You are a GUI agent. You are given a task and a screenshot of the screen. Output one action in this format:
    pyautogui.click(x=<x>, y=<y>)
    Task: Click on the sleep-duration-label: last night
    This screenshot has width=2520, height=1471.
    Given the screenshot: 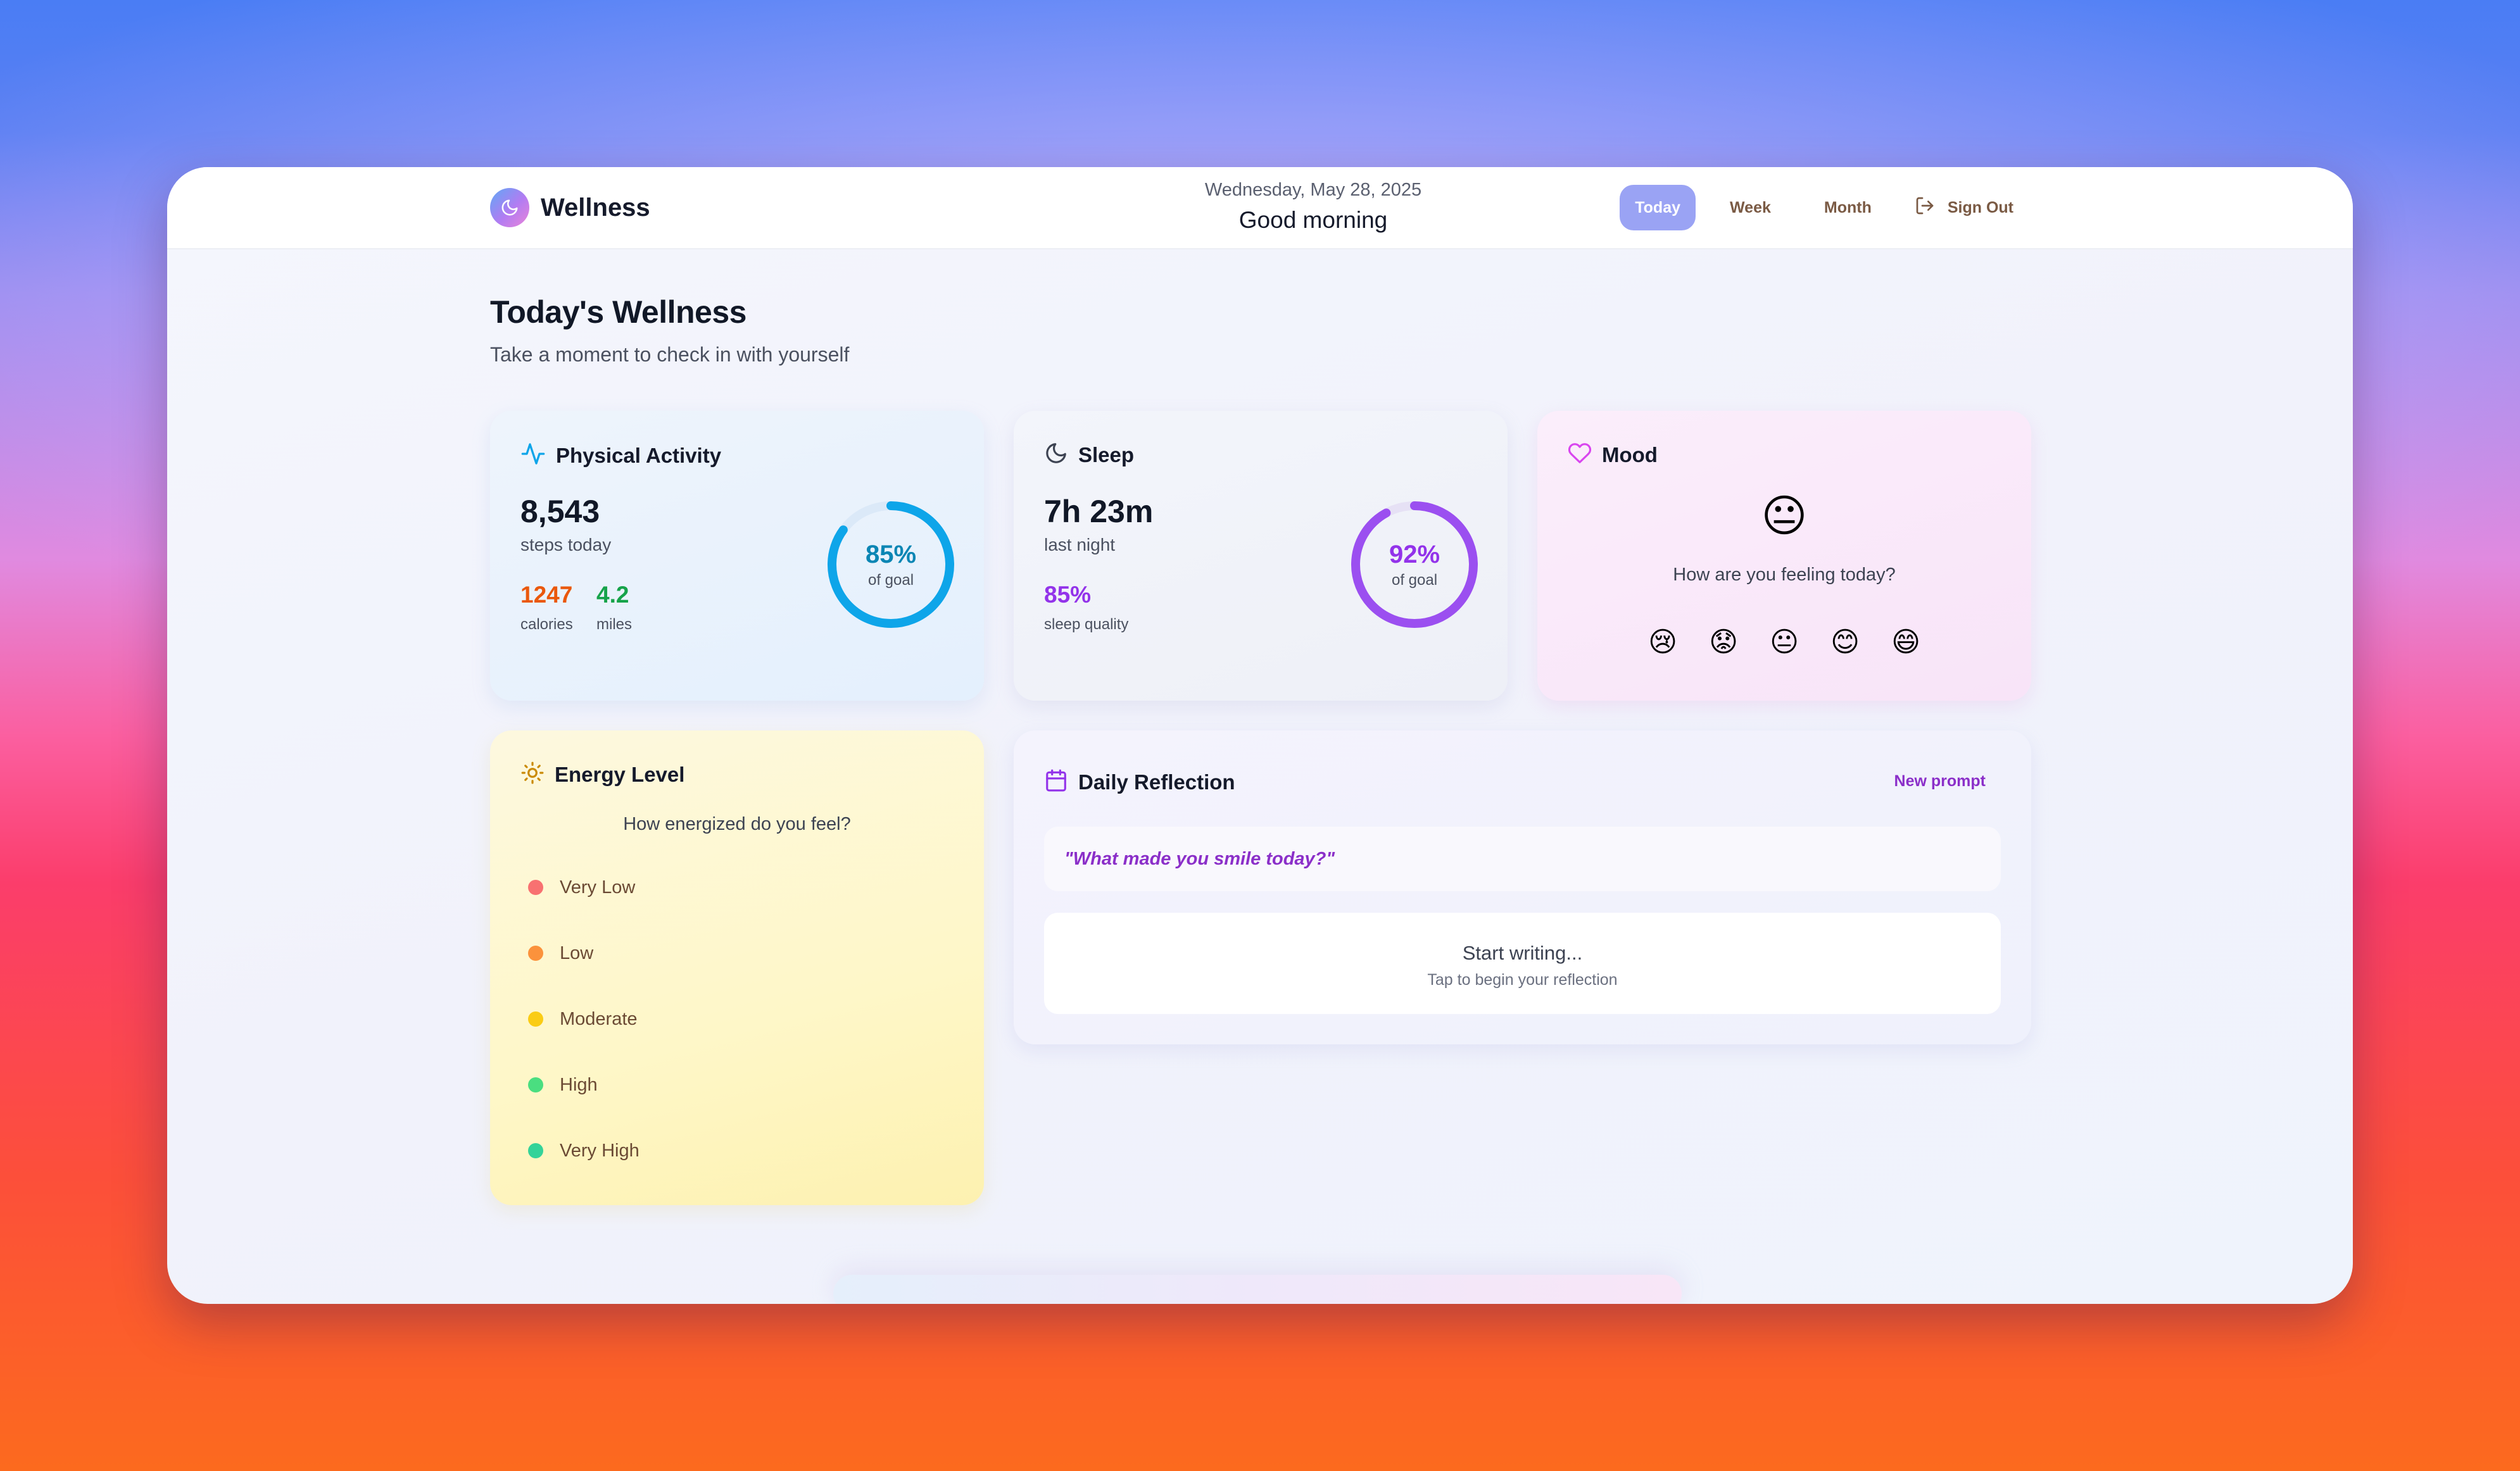 What is the action you would take?
    pyautogui.click(x=1080, y=544)
    